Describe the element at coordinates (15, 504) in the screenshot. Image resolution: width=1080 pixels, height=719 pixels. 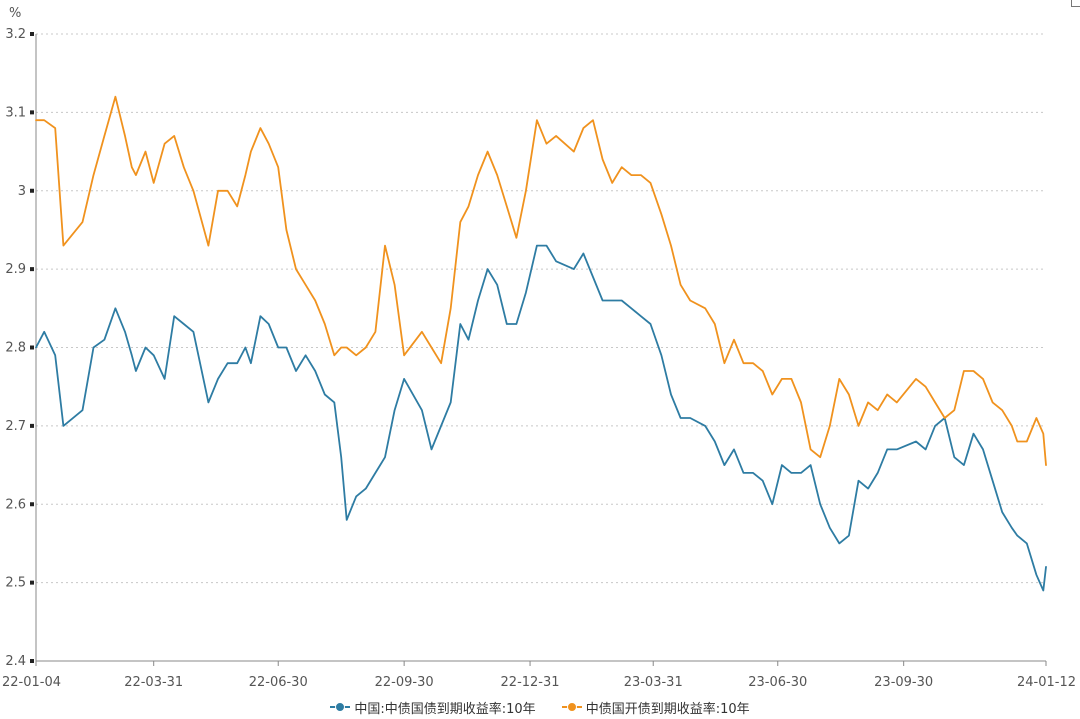
I see `y-tick-label: 2.6` at that location.